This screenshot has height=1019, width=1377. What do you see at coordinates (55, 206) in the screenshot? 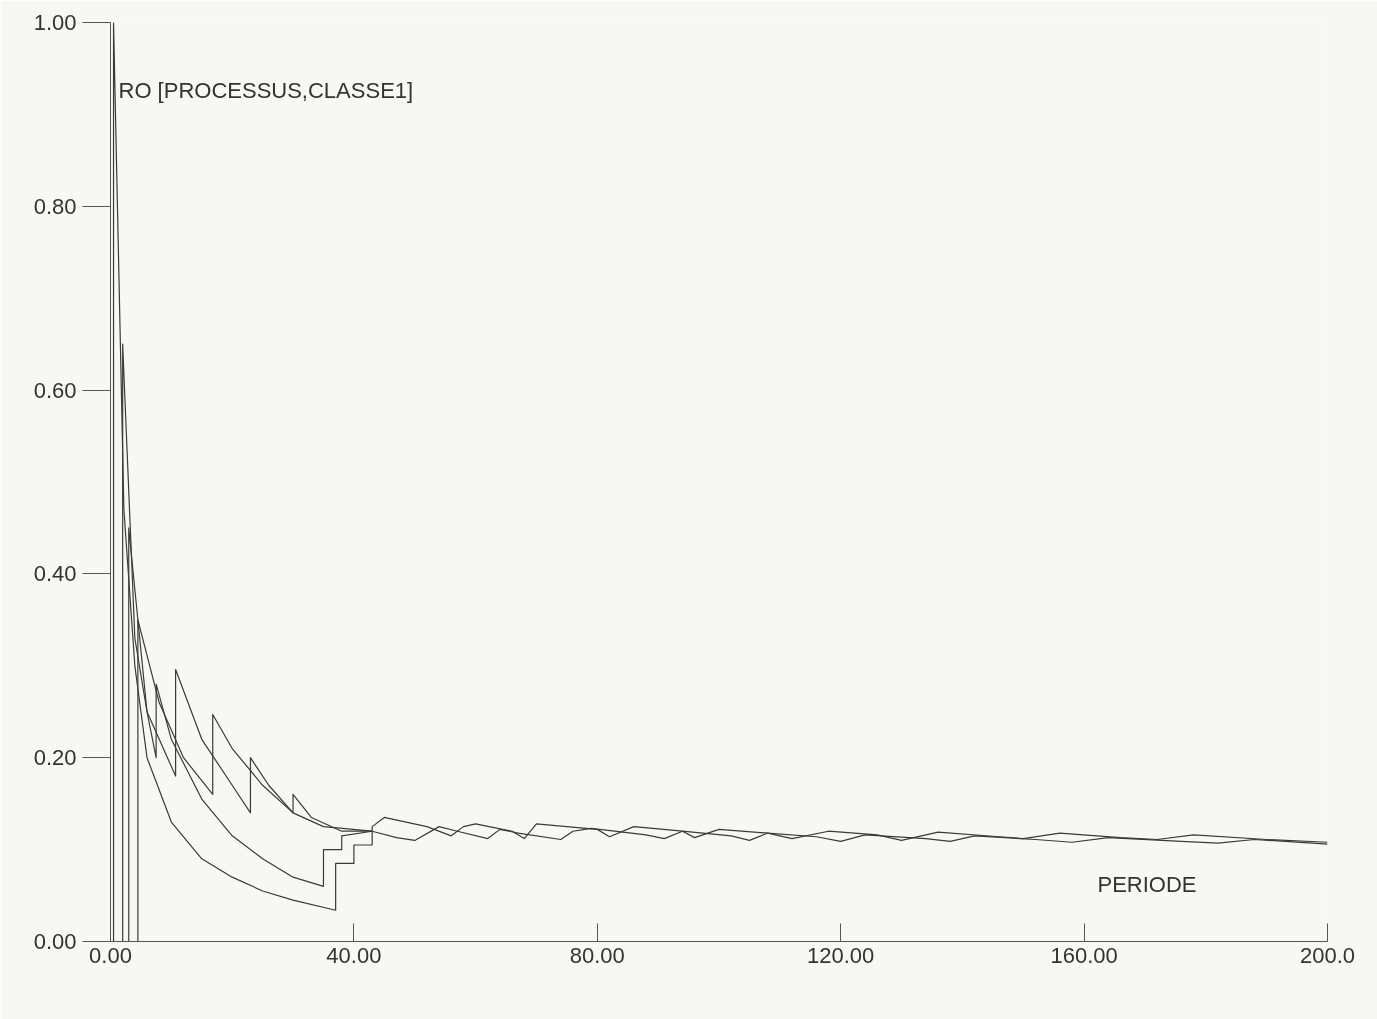
I see `y-tick-label: 0.80` at bounding box center [55, 206].